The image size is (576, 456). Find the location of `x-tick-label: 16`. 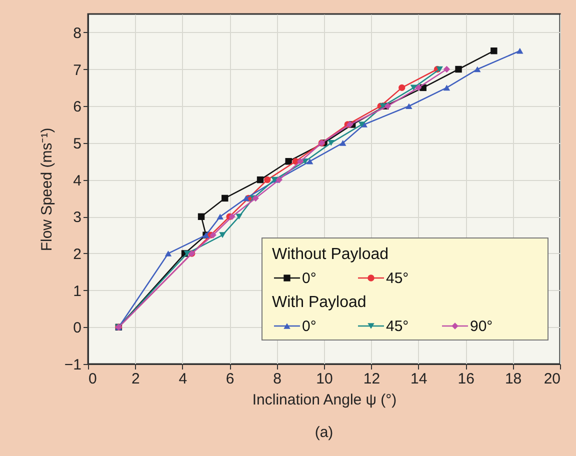

x-tick-label: 16 is located at coordinates (466, 379).